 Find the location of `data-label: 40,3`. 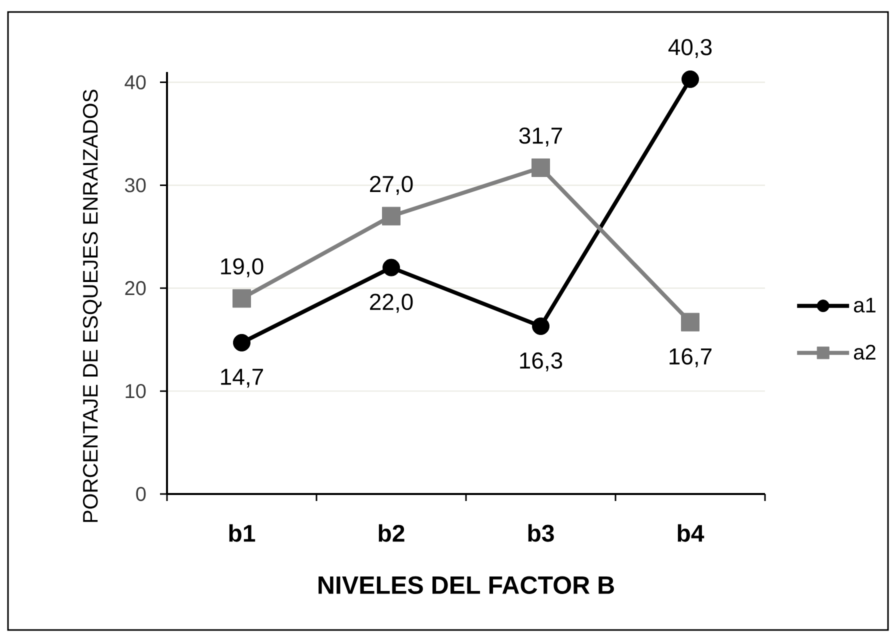

data-label: 40,3 is located at coordinates (690, 48).